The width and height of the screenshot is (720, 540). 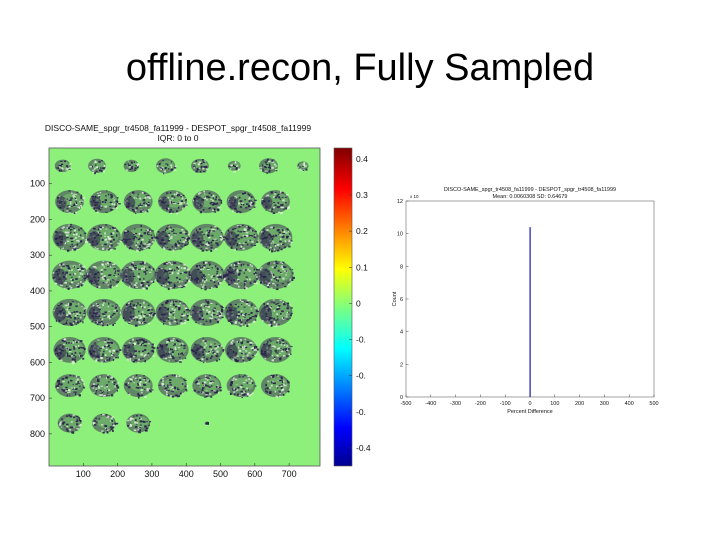 What do you see at coordinates (343, 307) in the screenshot?
I see `colorbar` at bounding box center [343, 307].